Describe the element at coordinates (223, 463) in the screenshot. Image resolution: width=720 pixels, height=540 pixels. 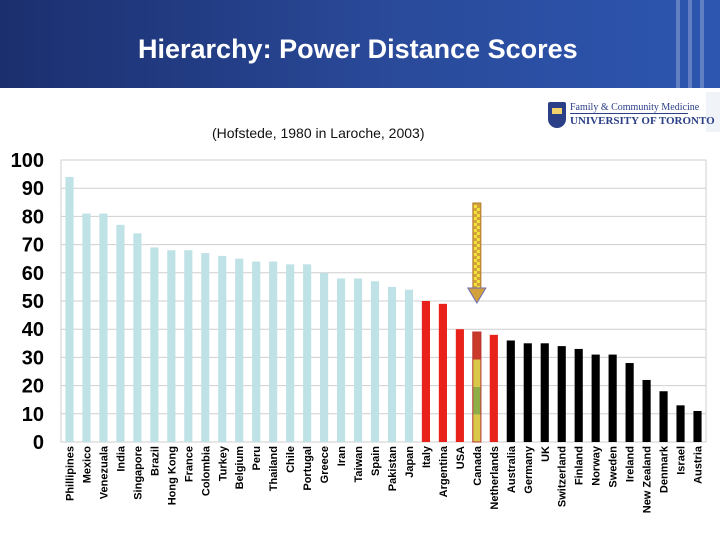
I see `x-tick-label: Turkey` at that location.